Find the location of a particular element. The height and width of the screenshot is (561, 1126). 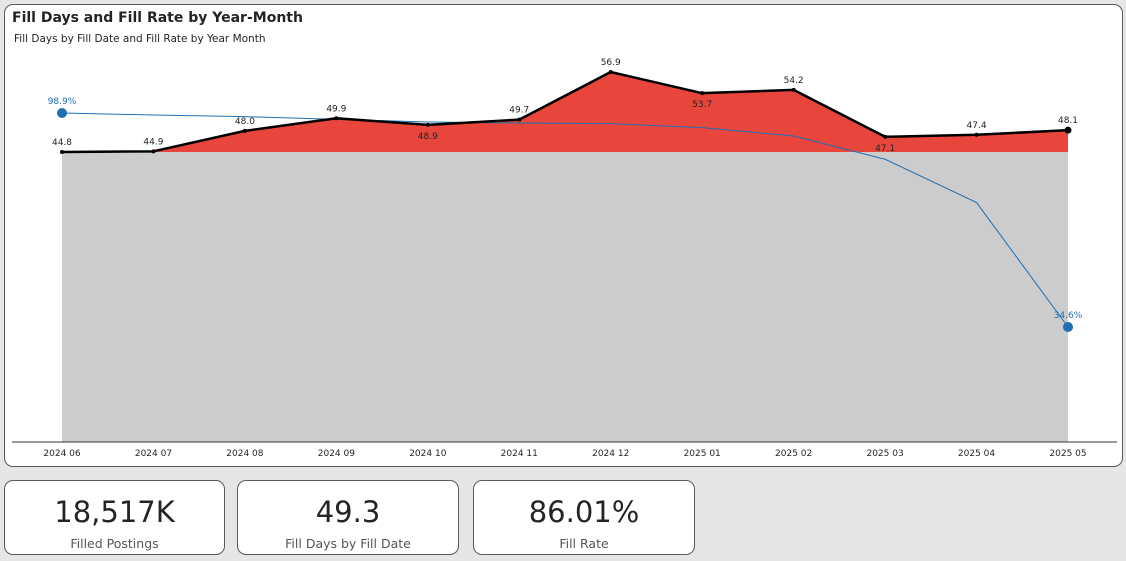

kpi-label: Fill Days by Fill Date is located at coordinates (348, 543).